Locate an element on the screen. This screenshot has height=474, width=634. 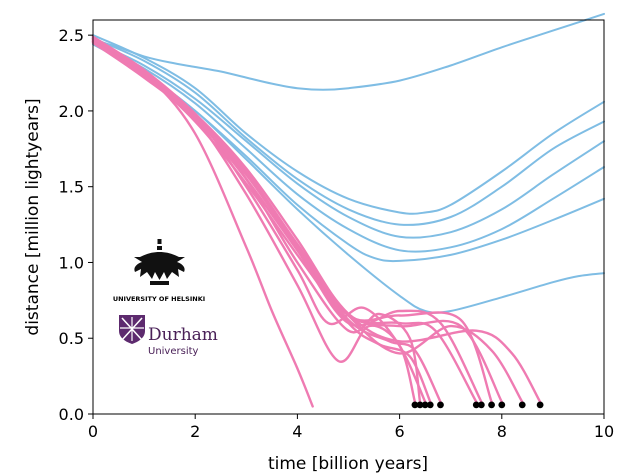
y-tick-label: 2.0 is located at coordinates (71, 111).